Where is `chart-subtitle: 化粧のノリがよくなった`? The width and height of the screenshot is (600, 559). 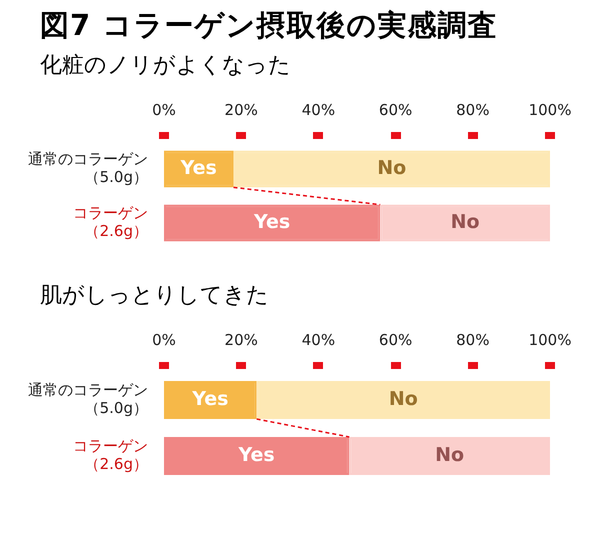 chart-subtitle: 化粧のノリがよくなった is located at coordinates (165, 66).